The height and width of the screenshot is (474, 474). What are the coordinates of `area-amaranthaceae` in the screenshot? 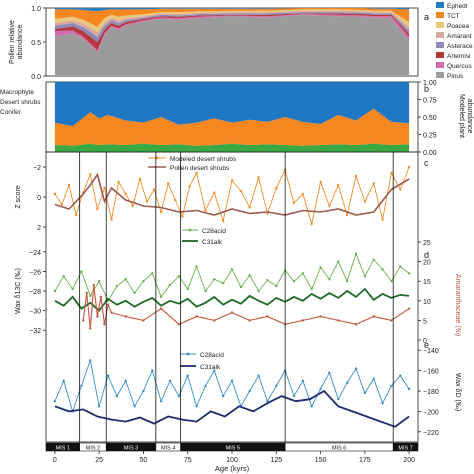 It's located at (232, 23).